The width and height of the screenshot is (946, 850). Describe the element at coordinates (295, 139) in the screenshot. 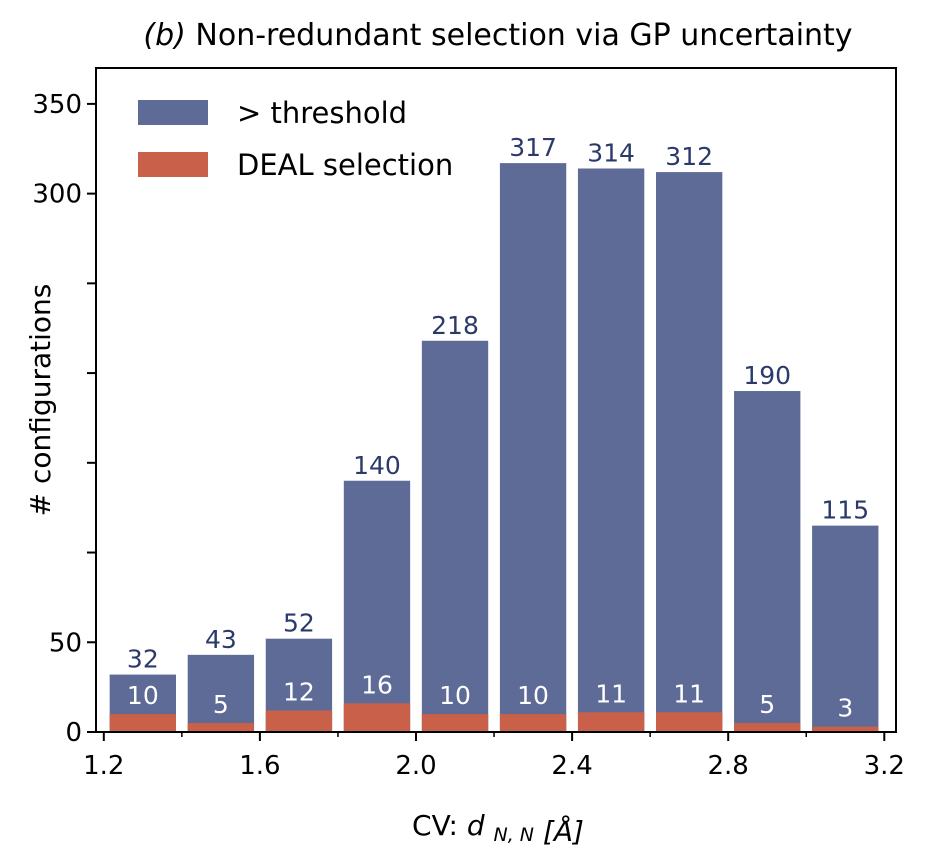

I see `legend: > threshold DEAL selection` at that location.